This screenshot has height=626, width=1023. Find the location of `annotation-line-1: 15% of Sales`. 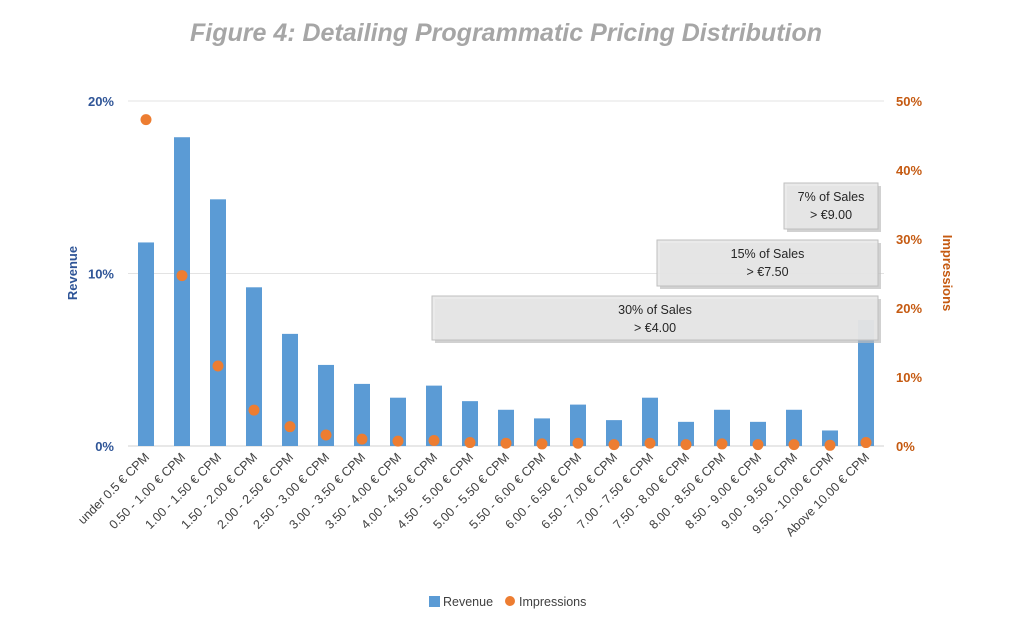

annotation-line-1: 15% of Sales is located at coordinates (768, 254).